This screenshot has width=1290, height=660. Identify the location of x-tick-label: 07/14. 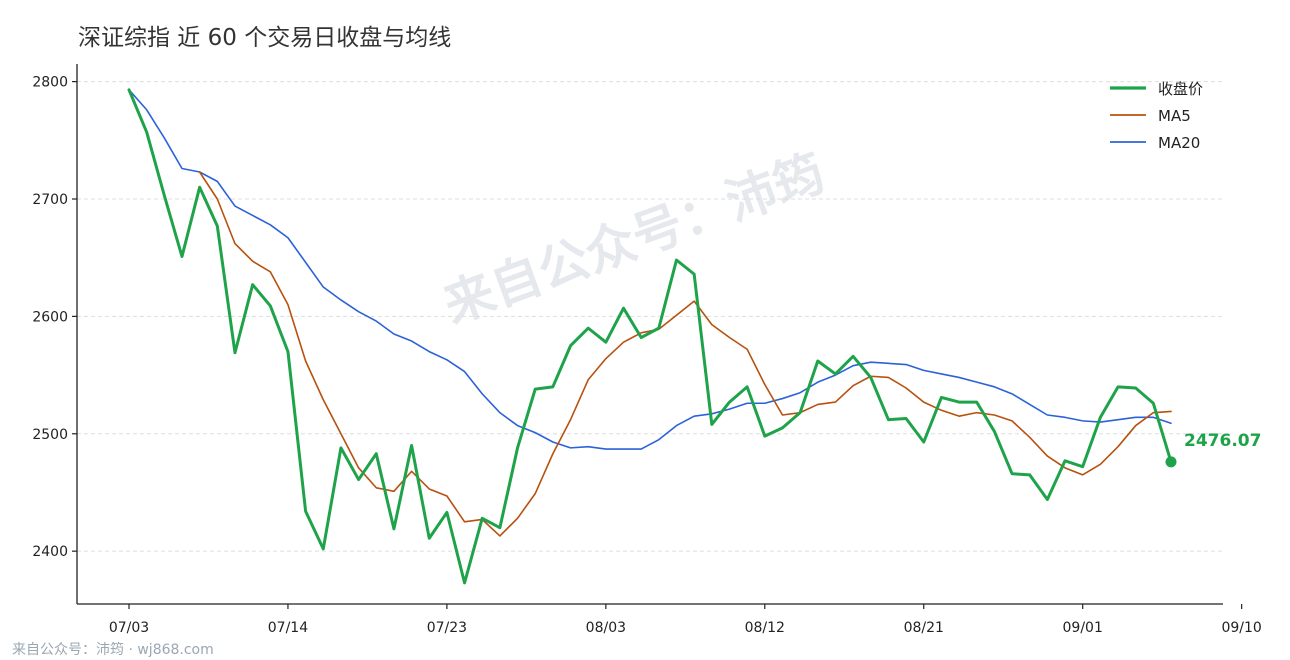
(288, 628).